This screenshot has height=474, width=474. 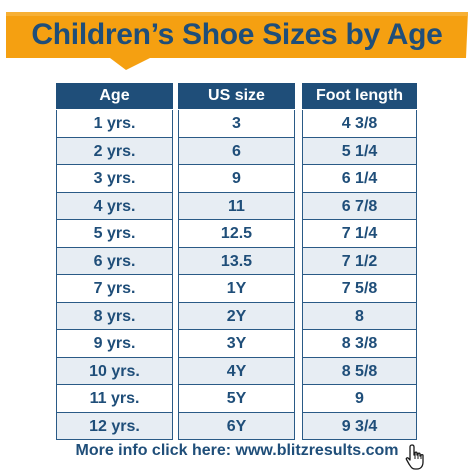 What do you see at coordinates (359, 179) in the screenshot?
I see `foot-length-cell: 6 1/4` at bounding box center [359, 179].